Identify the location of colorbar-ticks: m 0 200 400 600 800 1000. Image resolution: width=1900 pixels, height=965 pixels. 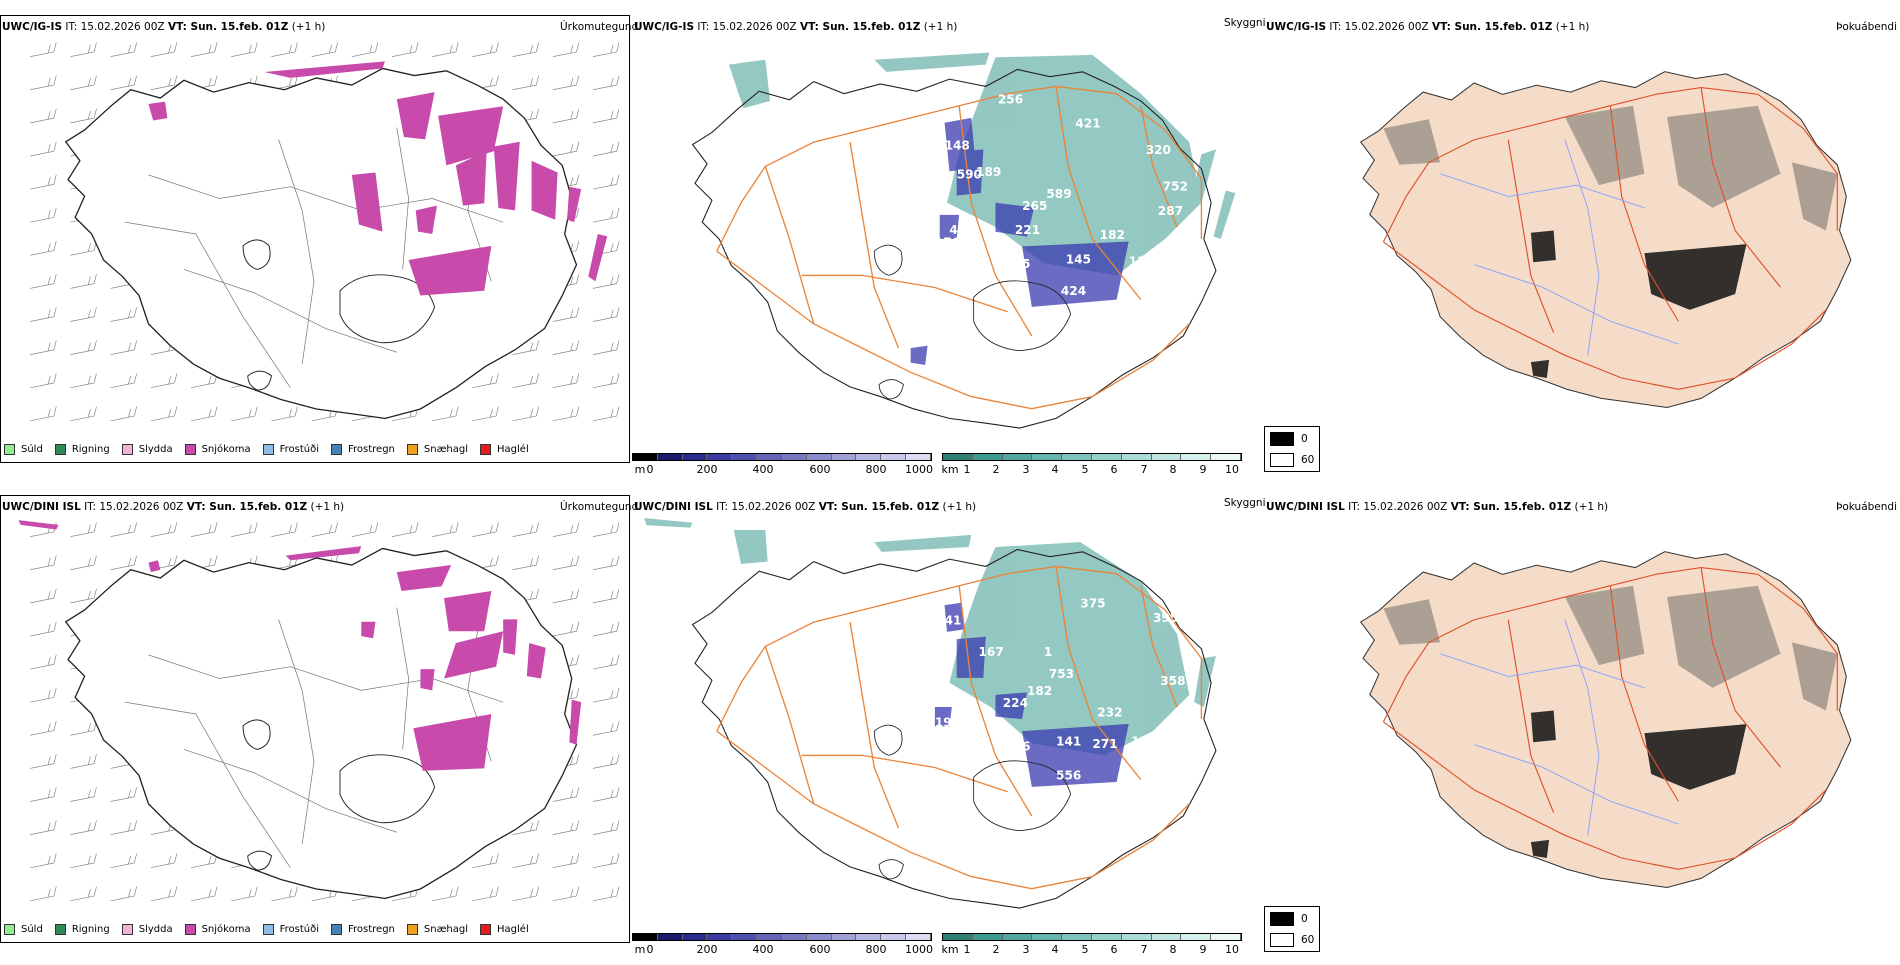
(783, 949).